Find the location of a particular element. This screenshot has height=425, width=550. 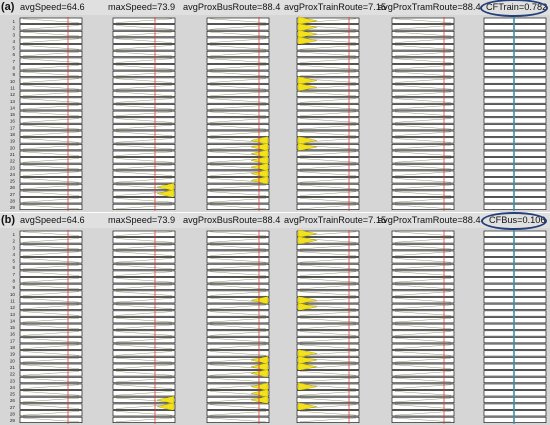

cf-highlight-oval is located at coordinates (514, 8).